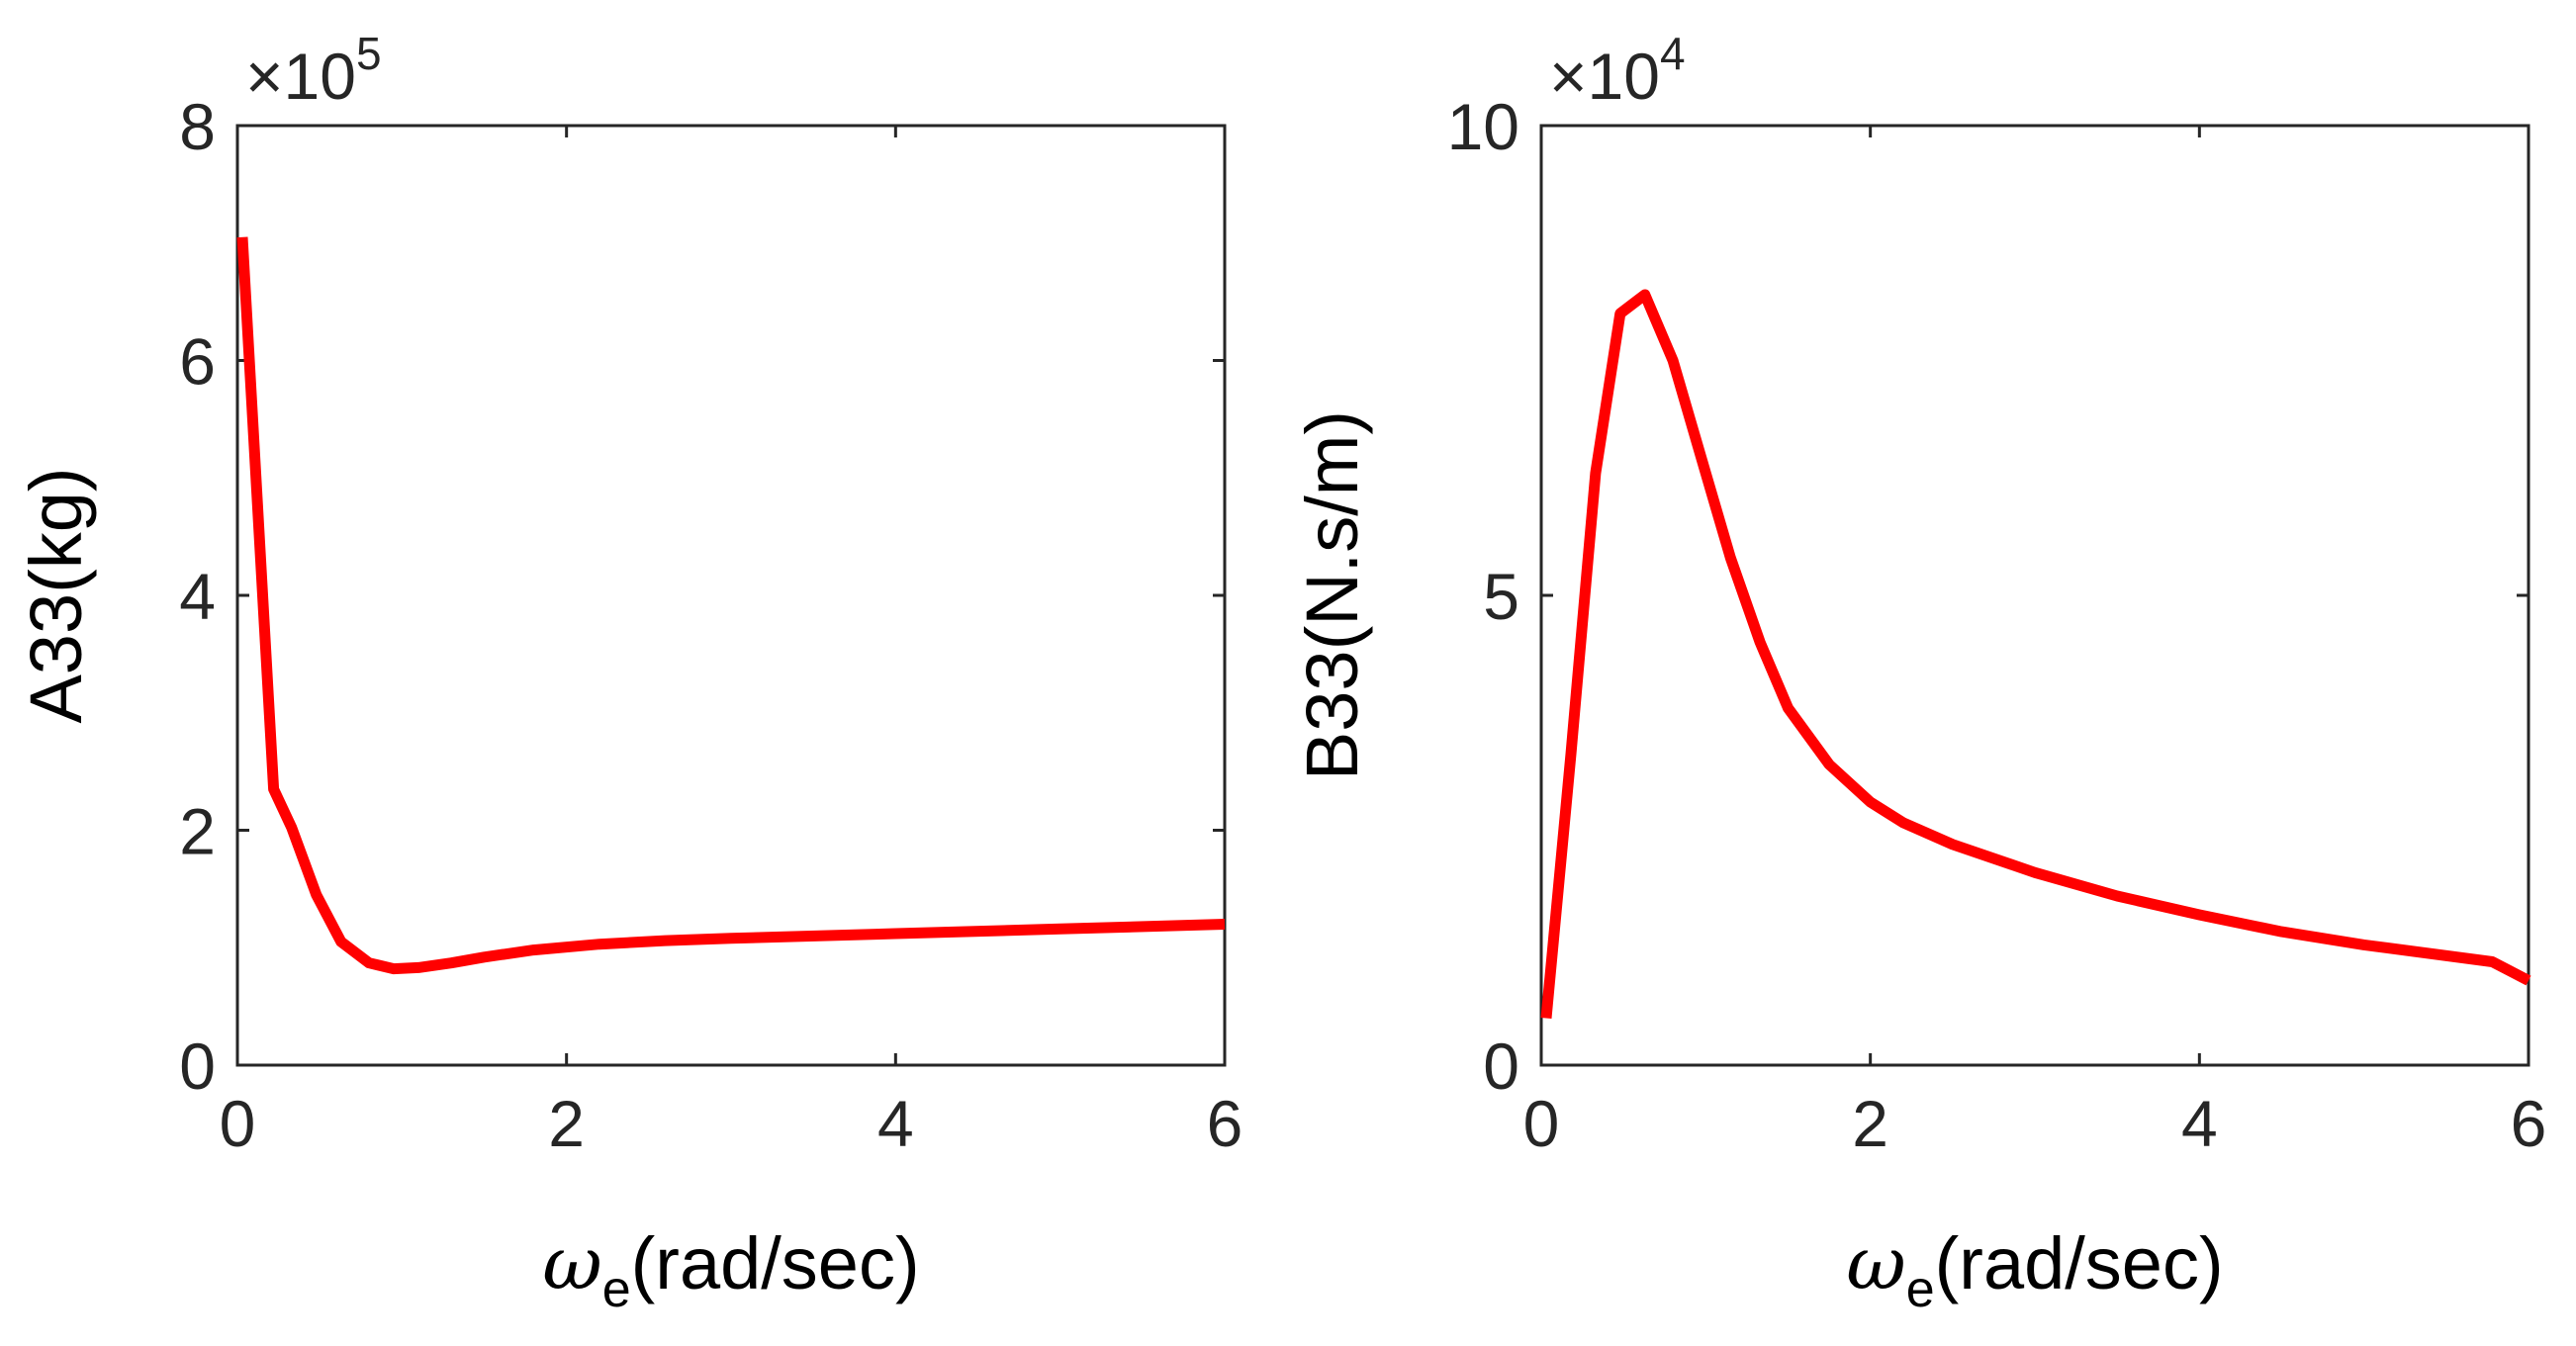 The image size is (2576, 1346). Describe the element at coordinates (2529, 1123) in the screenshot. I see `b33-x-tick-label: 6` at that location.